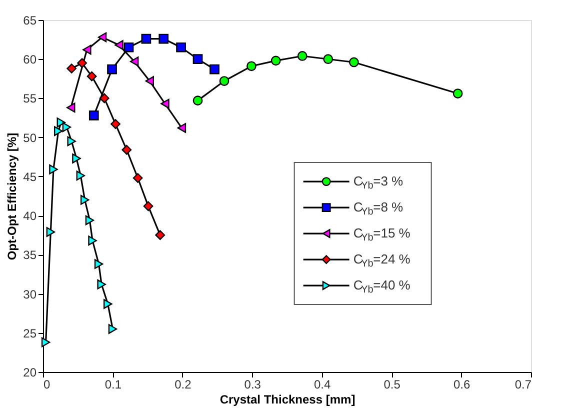 The width and height of the screenshot is (563, 420). Describe the element at coordinates (30, 177) in the screenshot. I see `y-tick-label: 45` at that location.